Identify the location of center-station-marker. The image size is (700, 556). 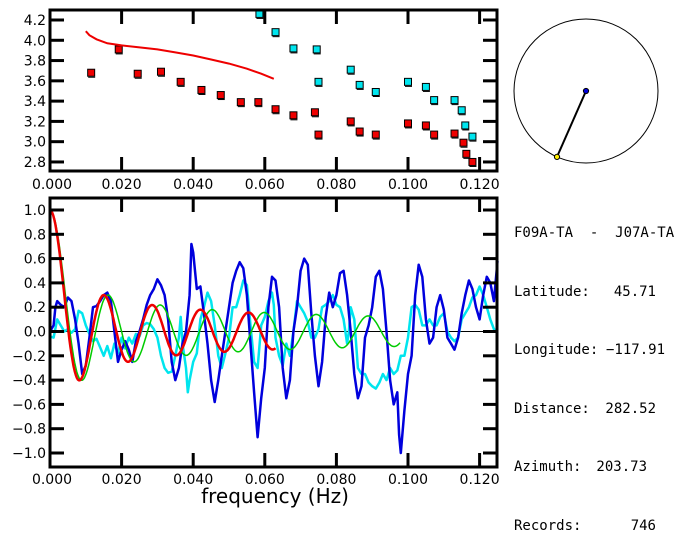
(586, 91).